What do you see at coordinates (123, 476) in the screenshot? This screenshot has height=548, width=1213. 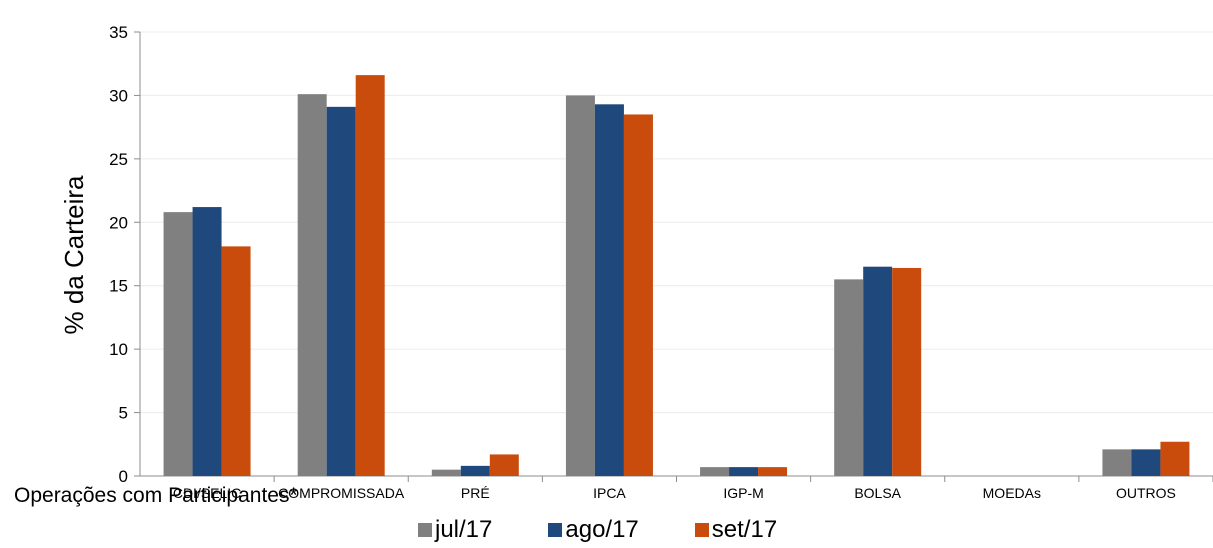 I see `y-tick-label: 0` at bounding box center [123, 476].